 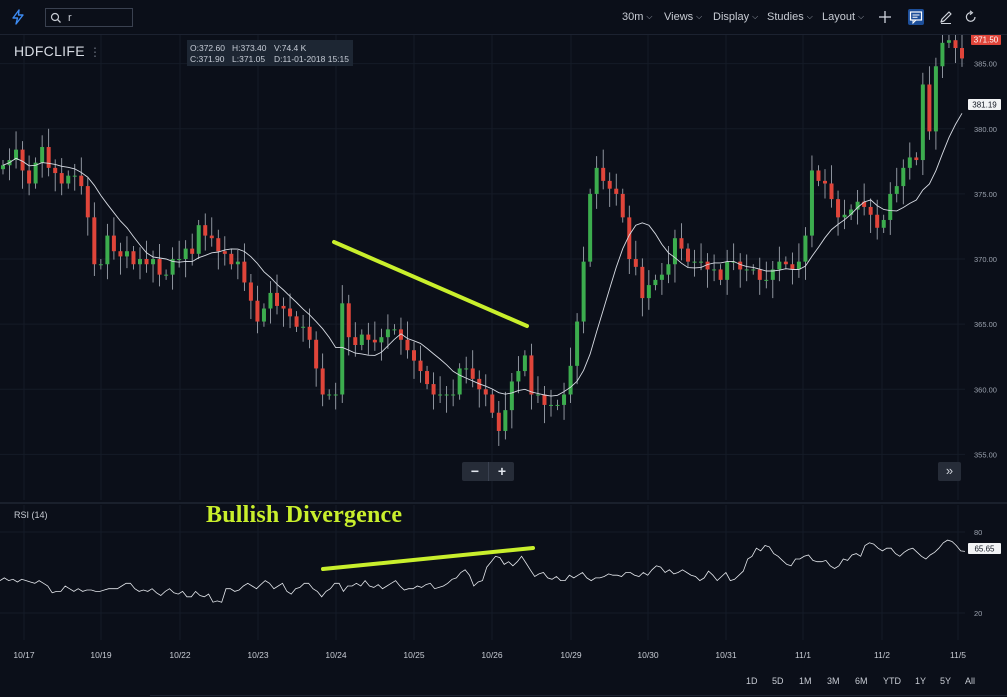 What do you see at coordinates (430, 284) in the screenshot?
I see `price-divergence-line` at bounding box center [430, 284].